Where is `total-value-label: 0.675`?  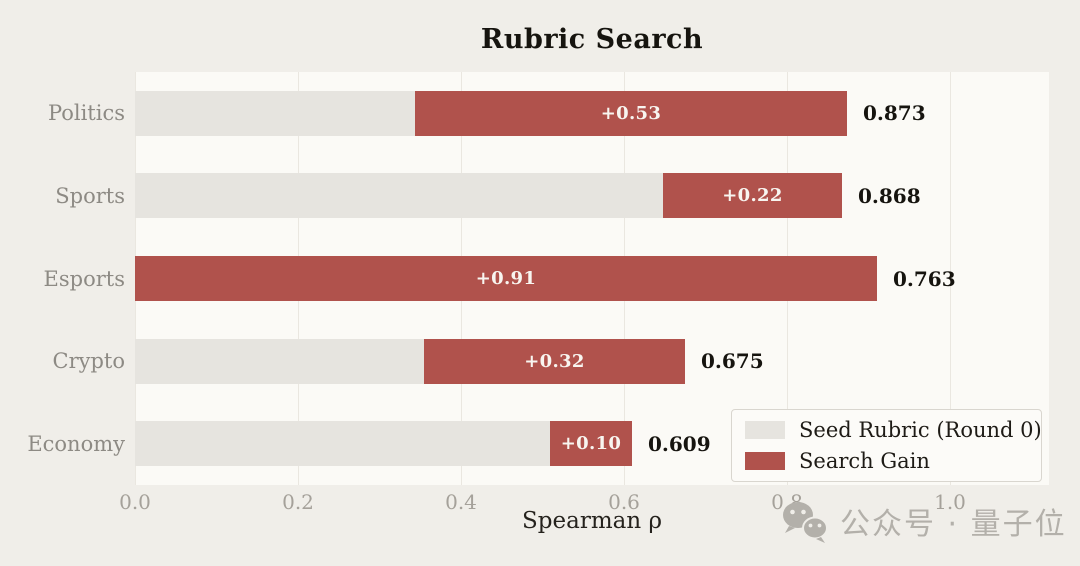
total-value-label: 0.675 is located at coordinates (732, 361).